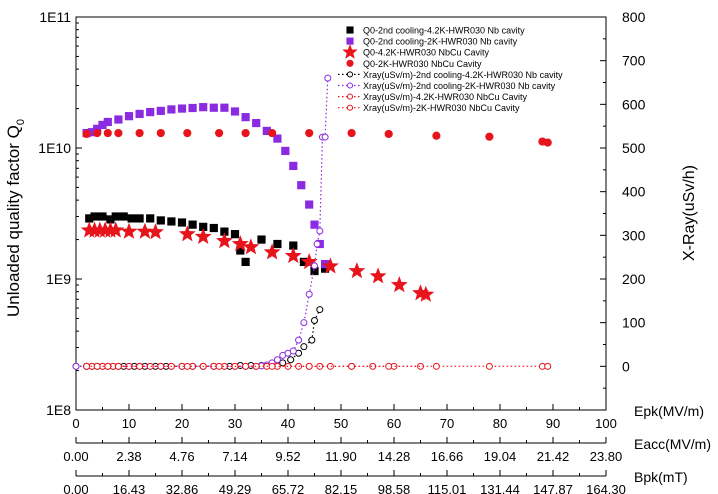  Describe the element at coordinates (426, 53) in the screenshot. I see `legend-label: Q0-4.2K-HWR030 NbCu Cavity` at that location.